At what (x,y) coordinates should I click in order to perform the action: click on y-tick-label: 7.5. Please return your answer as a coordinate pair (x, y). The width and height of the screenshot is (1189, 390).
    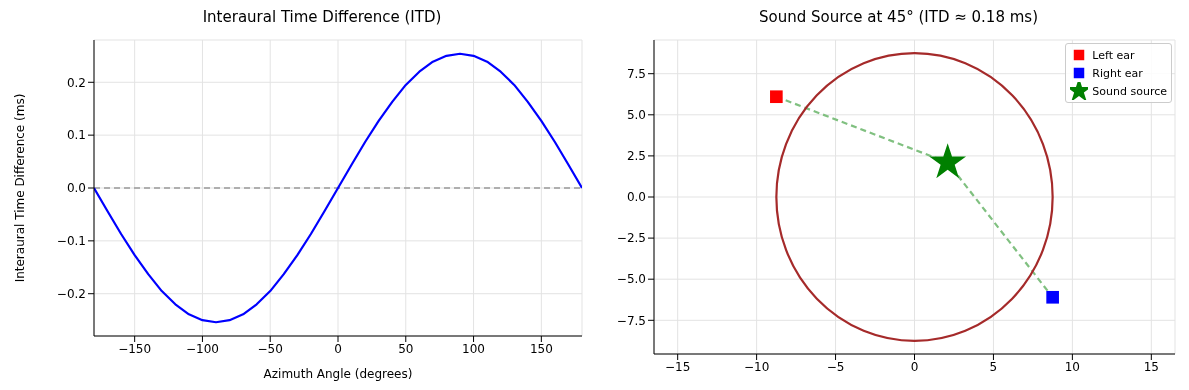
    Looking at the image, I should click on (636, 73).